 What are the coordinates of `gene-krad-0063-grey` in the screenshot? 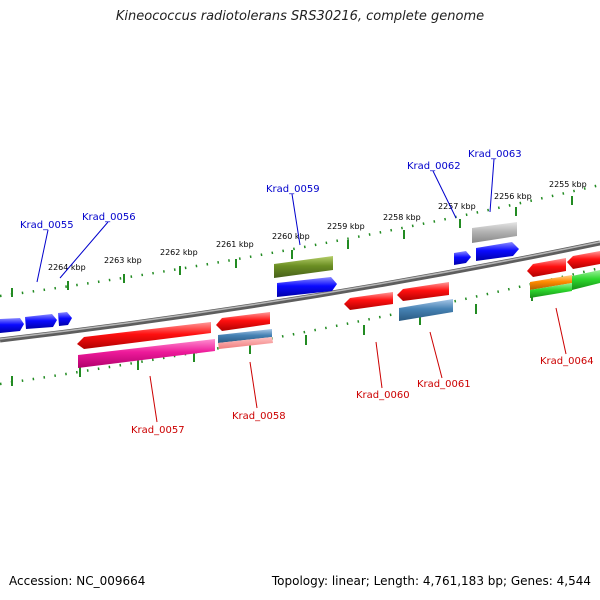 It's located at (494, 232).